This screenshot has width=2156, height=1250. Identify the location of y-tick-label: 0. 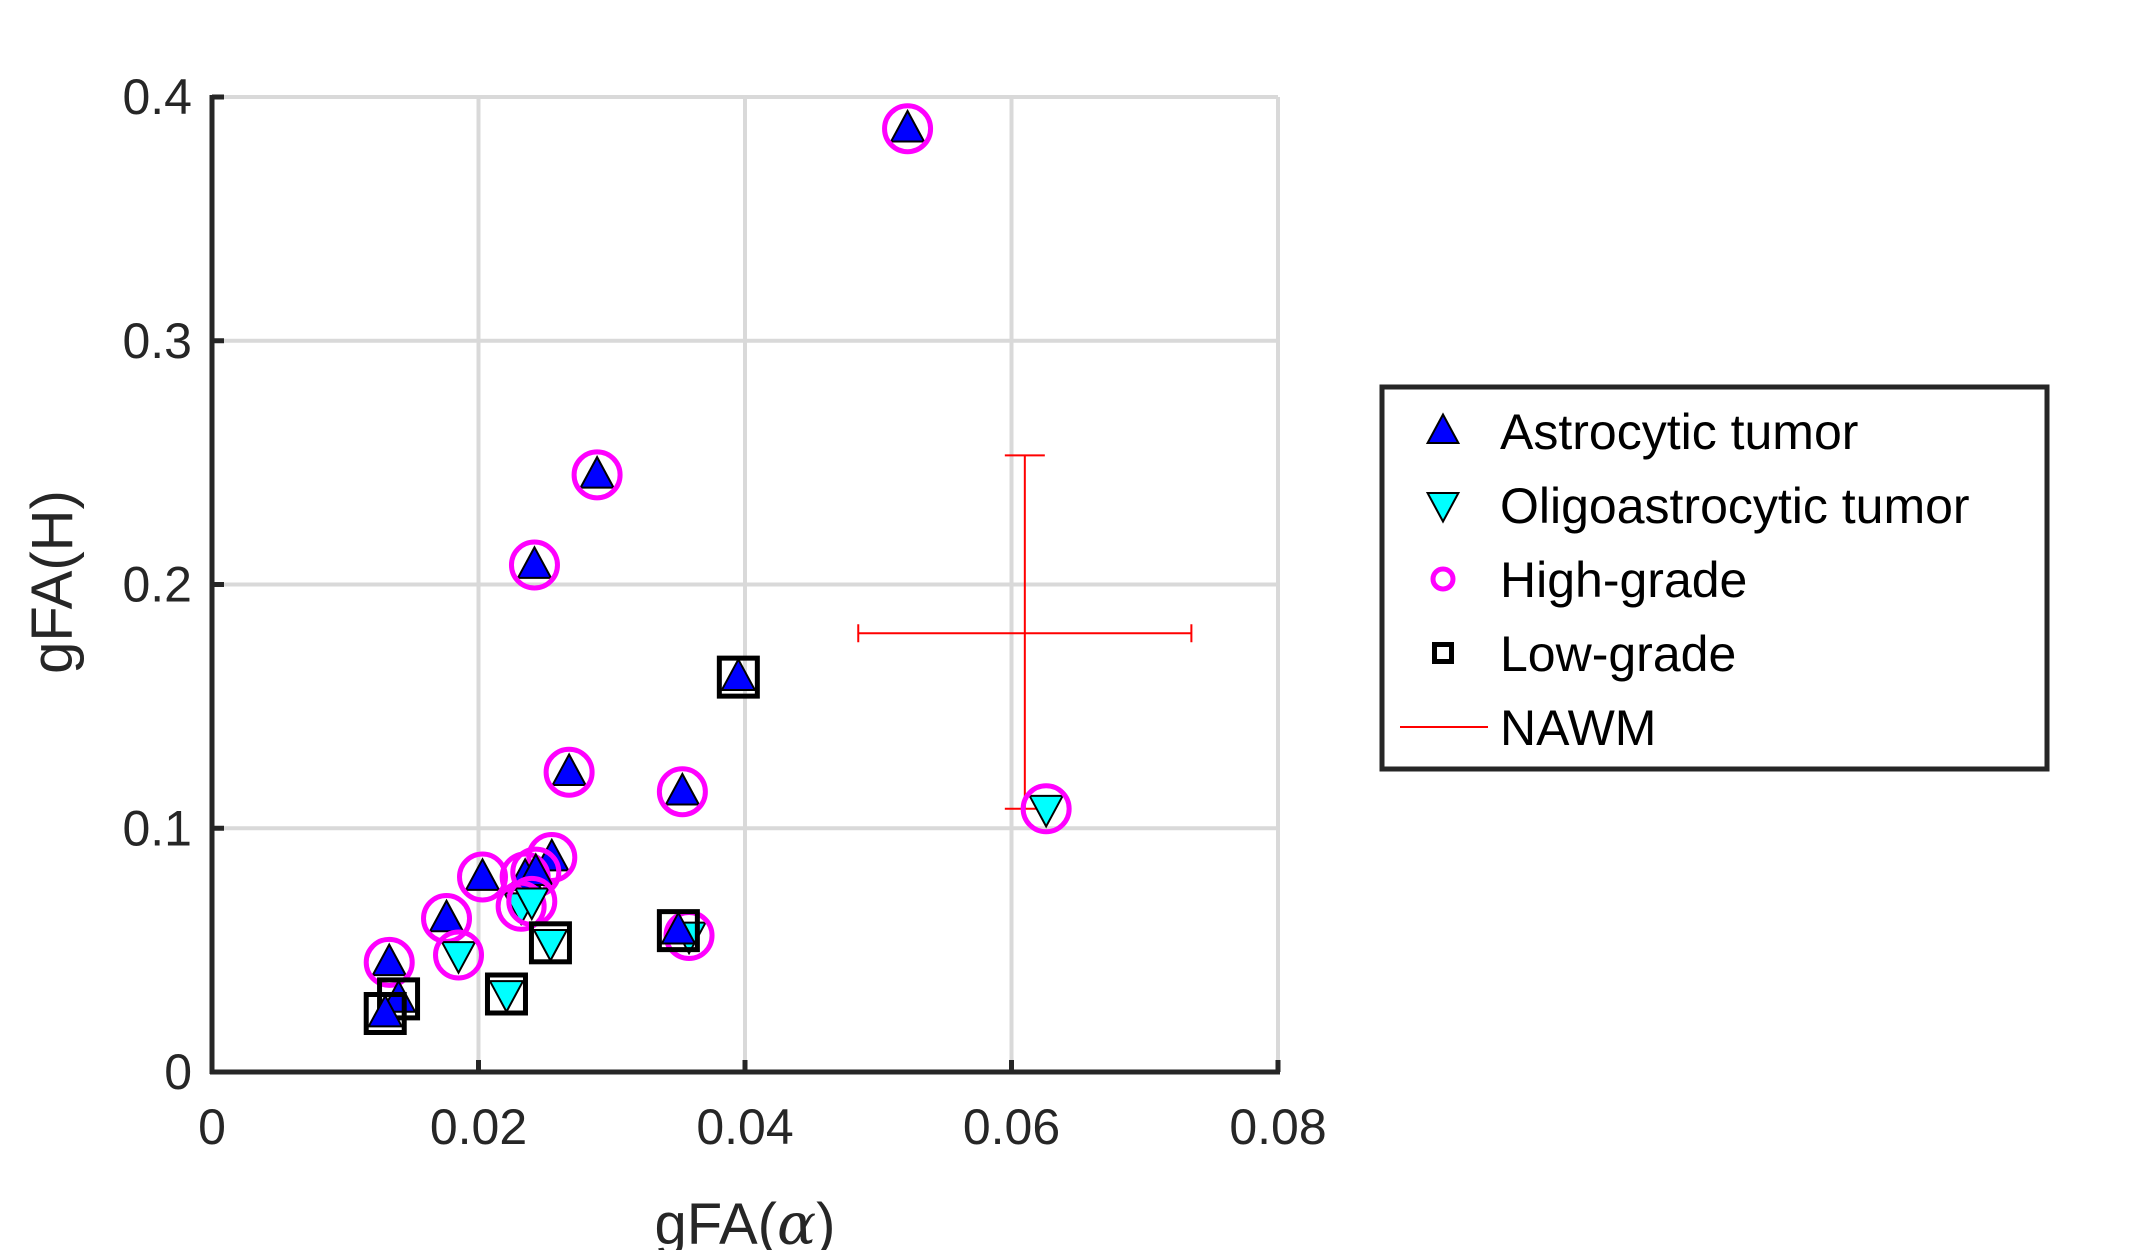
(178, 1072).